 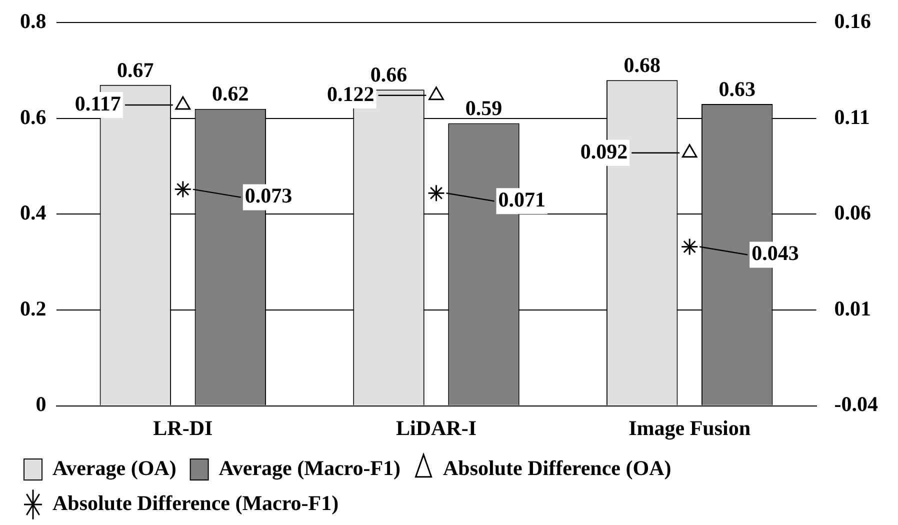 I want to click on y2-tick-label: 0.06, so click(x=853, y=212).